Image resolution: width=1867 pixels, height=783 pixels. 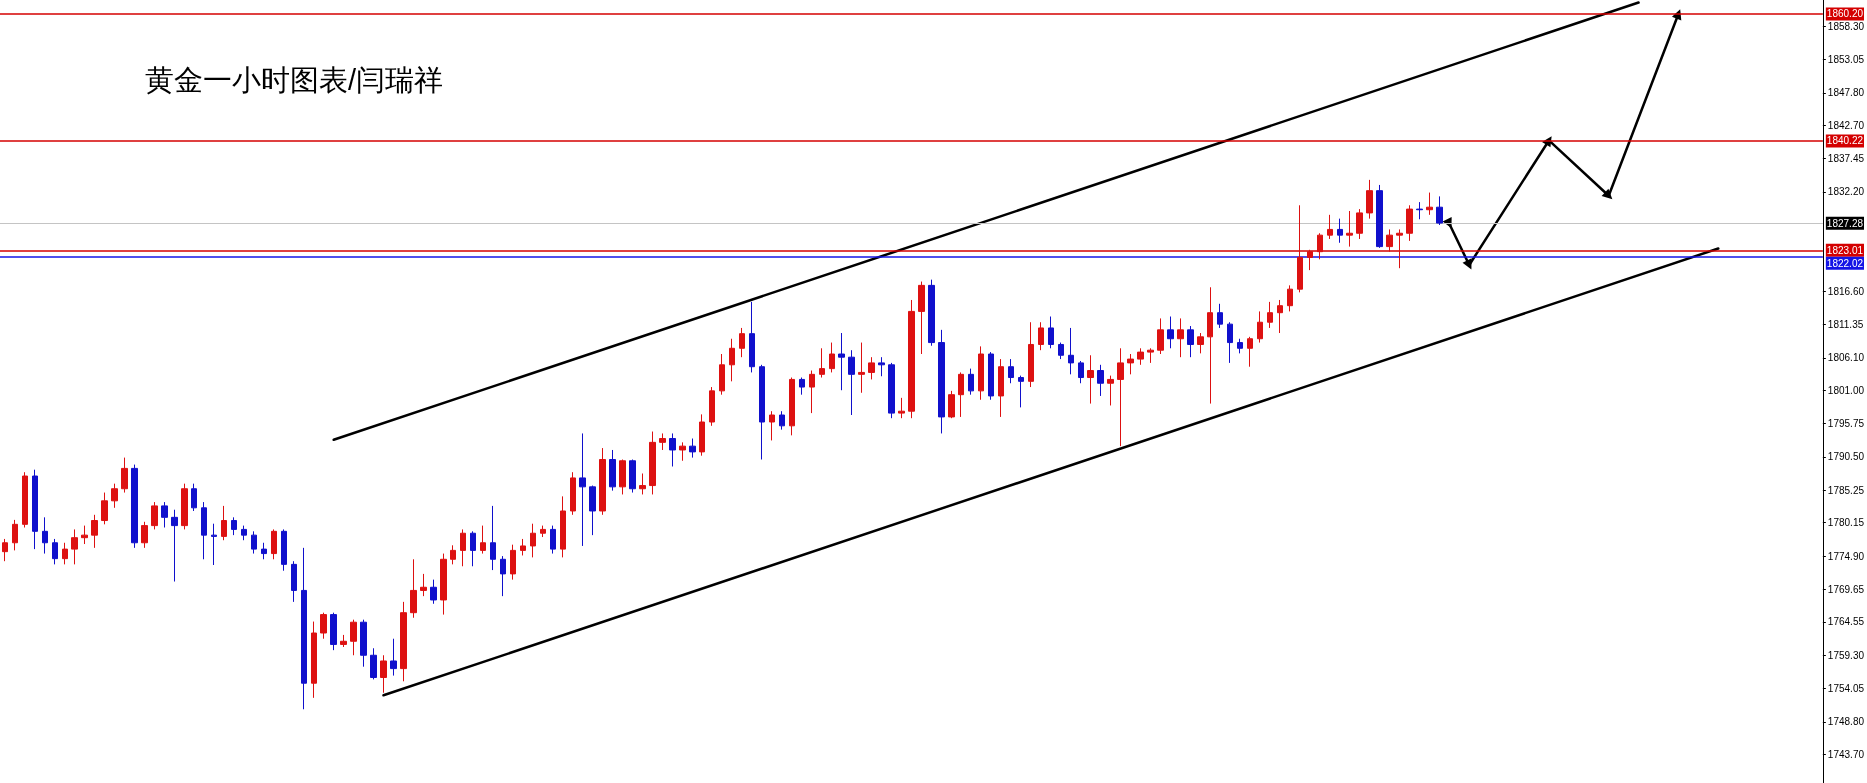 I want to click on ref-line-label: 1823.01, so click(x=1845, y=250).